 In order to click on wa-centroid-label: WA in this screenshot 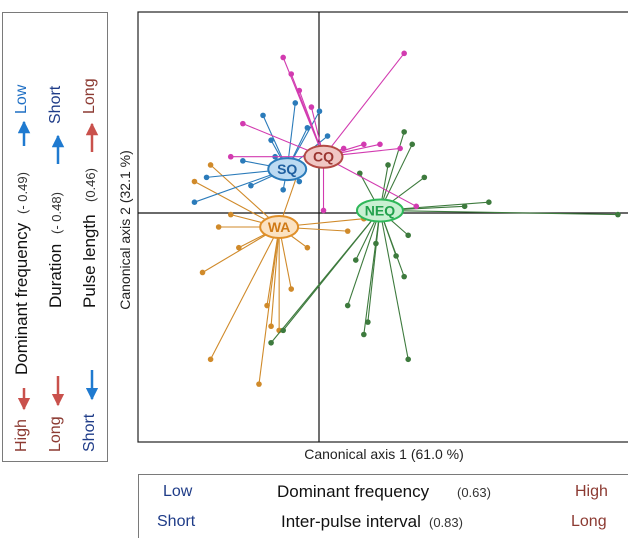, I will do `click(279, 227)`.